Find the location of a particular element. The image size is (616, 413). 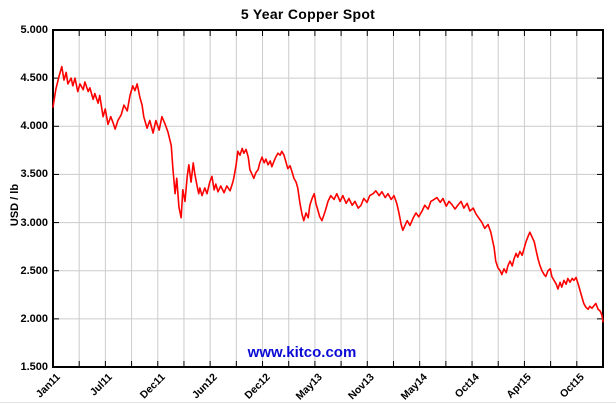

y-axis-label: 4.500 is located at coordinates (34, 78).